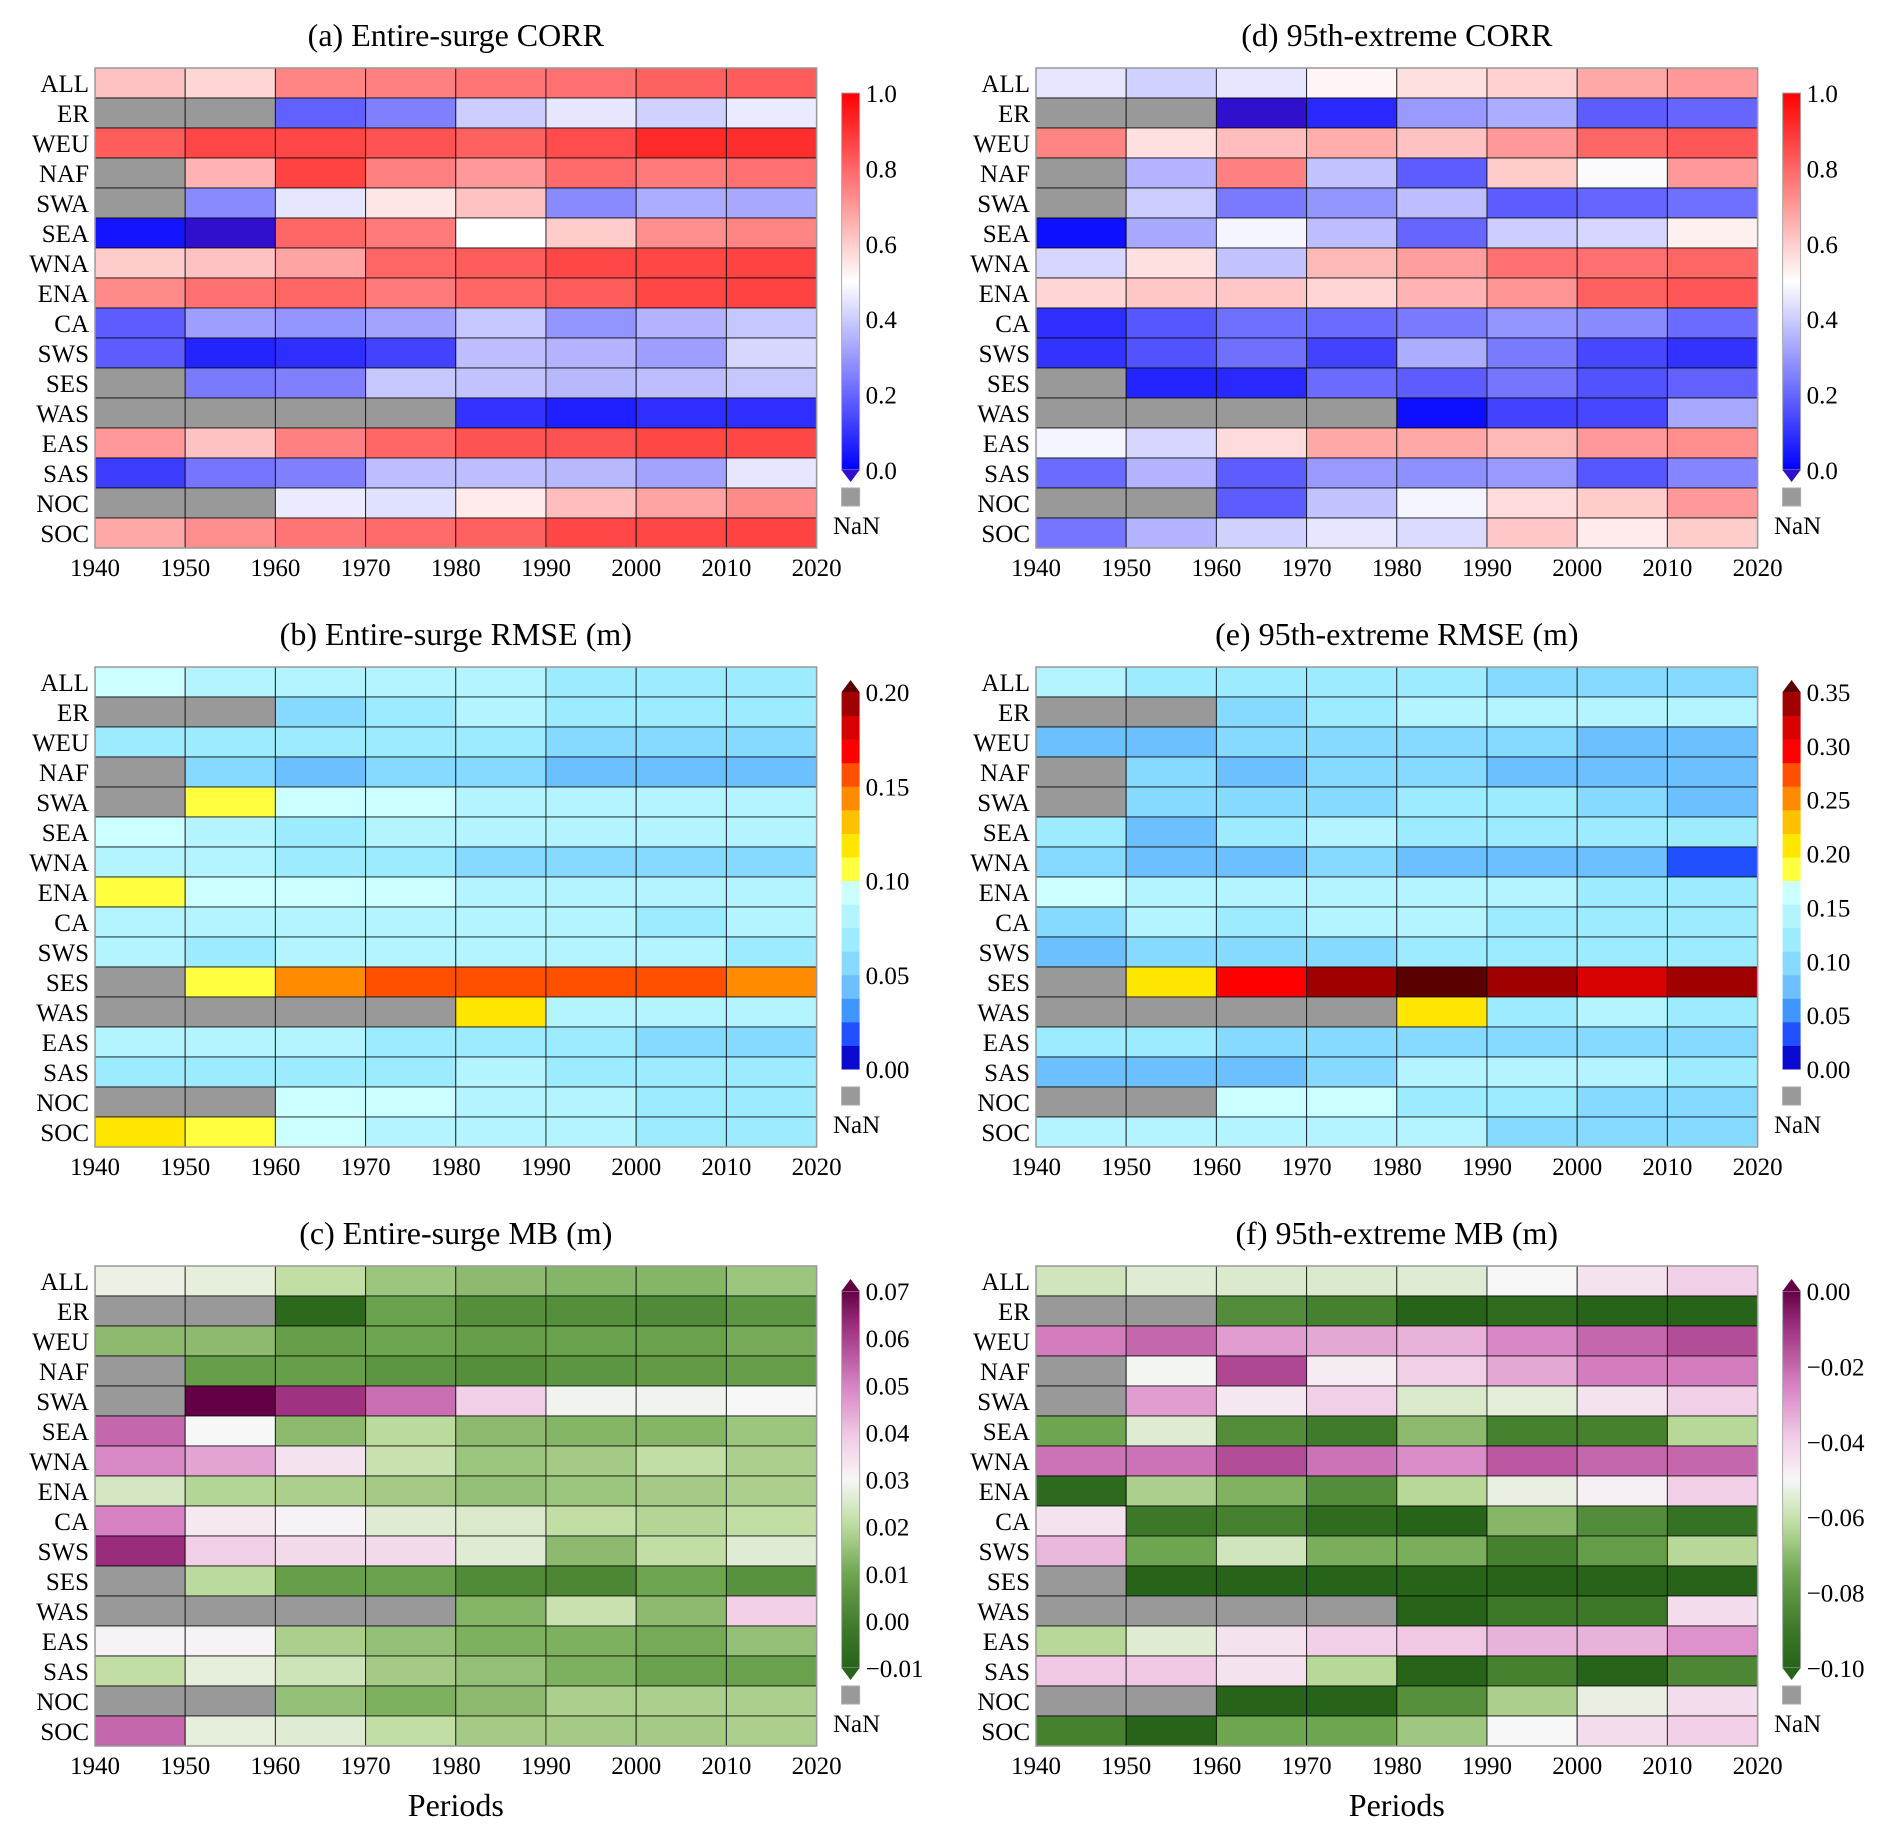 The width and height of the screenshot is (1892, 1840). What do you see at coordinates (66, 474) in the screenshot?
I see `row-label: SAS` at bounding box center [66, 474].